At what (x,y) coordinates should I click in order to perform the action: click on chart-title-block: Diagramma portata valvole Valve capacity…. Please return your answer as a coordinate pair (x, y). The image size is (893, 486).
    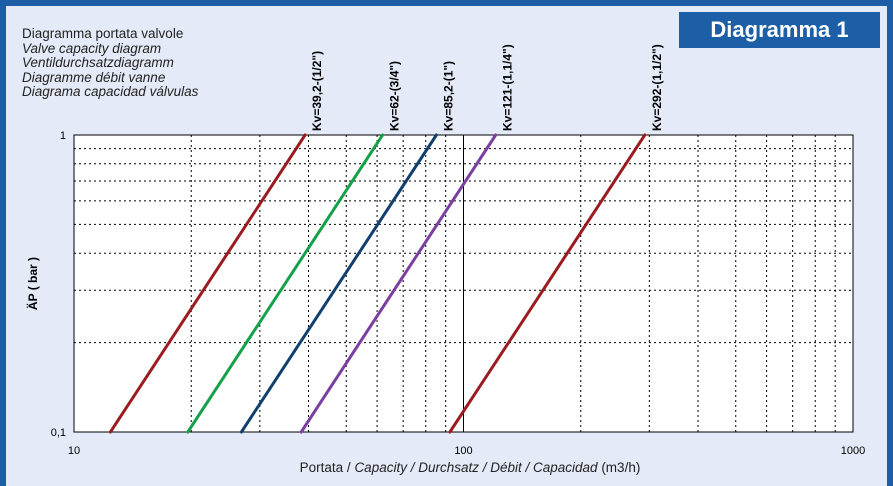
    Looking at the image, I should click on (110, 63).